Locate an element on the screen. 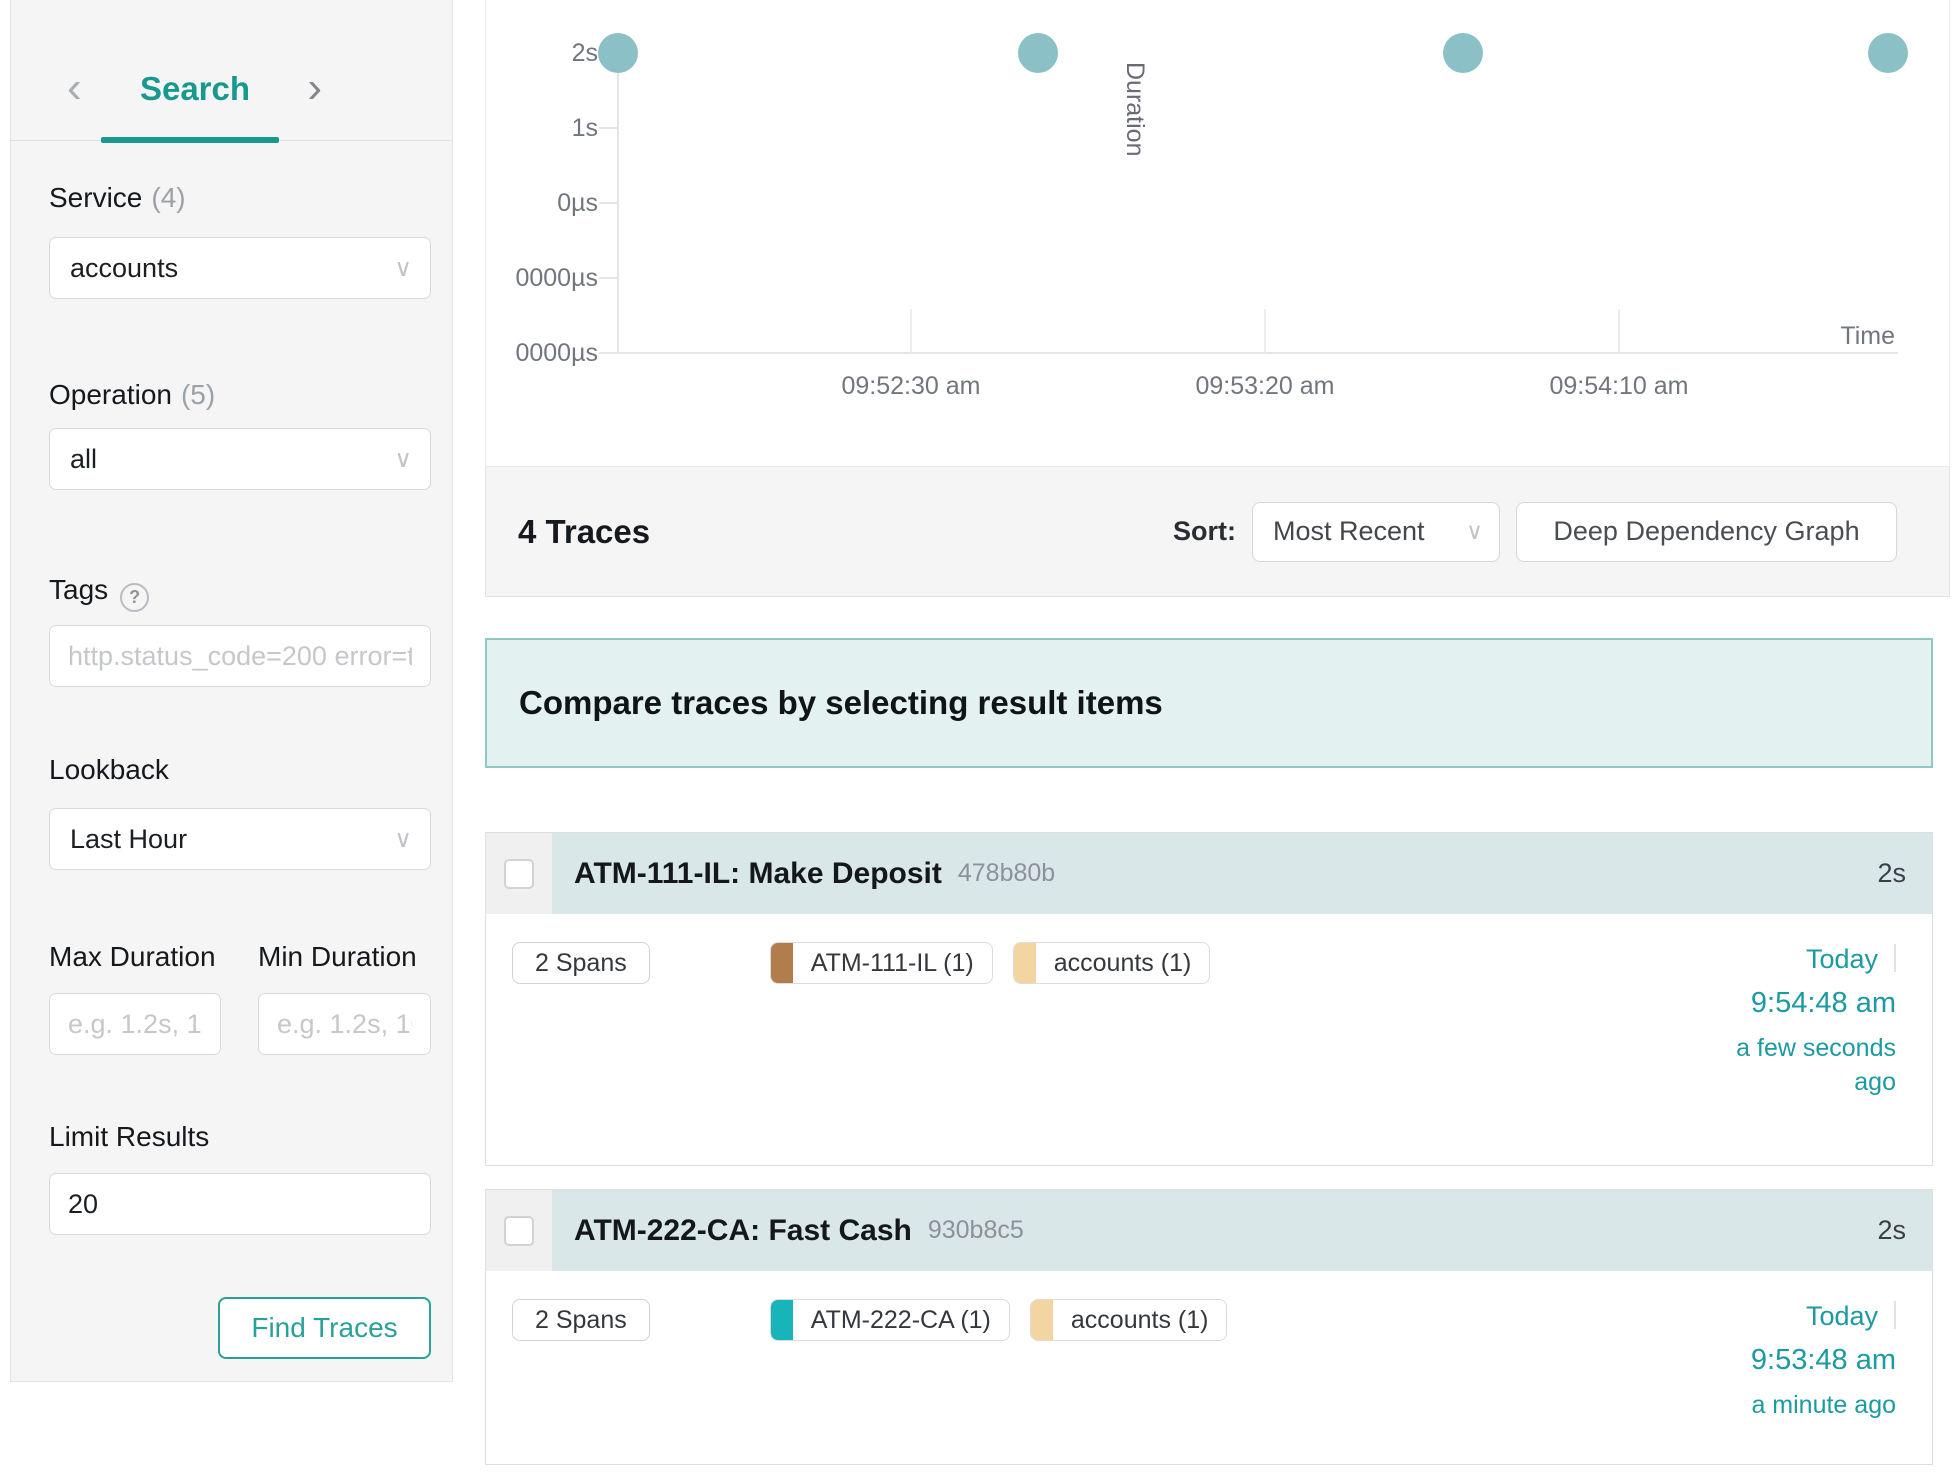 The image size is (1960, 1472). min-duration-label: Min Duration is located at coordinates (337, 956).